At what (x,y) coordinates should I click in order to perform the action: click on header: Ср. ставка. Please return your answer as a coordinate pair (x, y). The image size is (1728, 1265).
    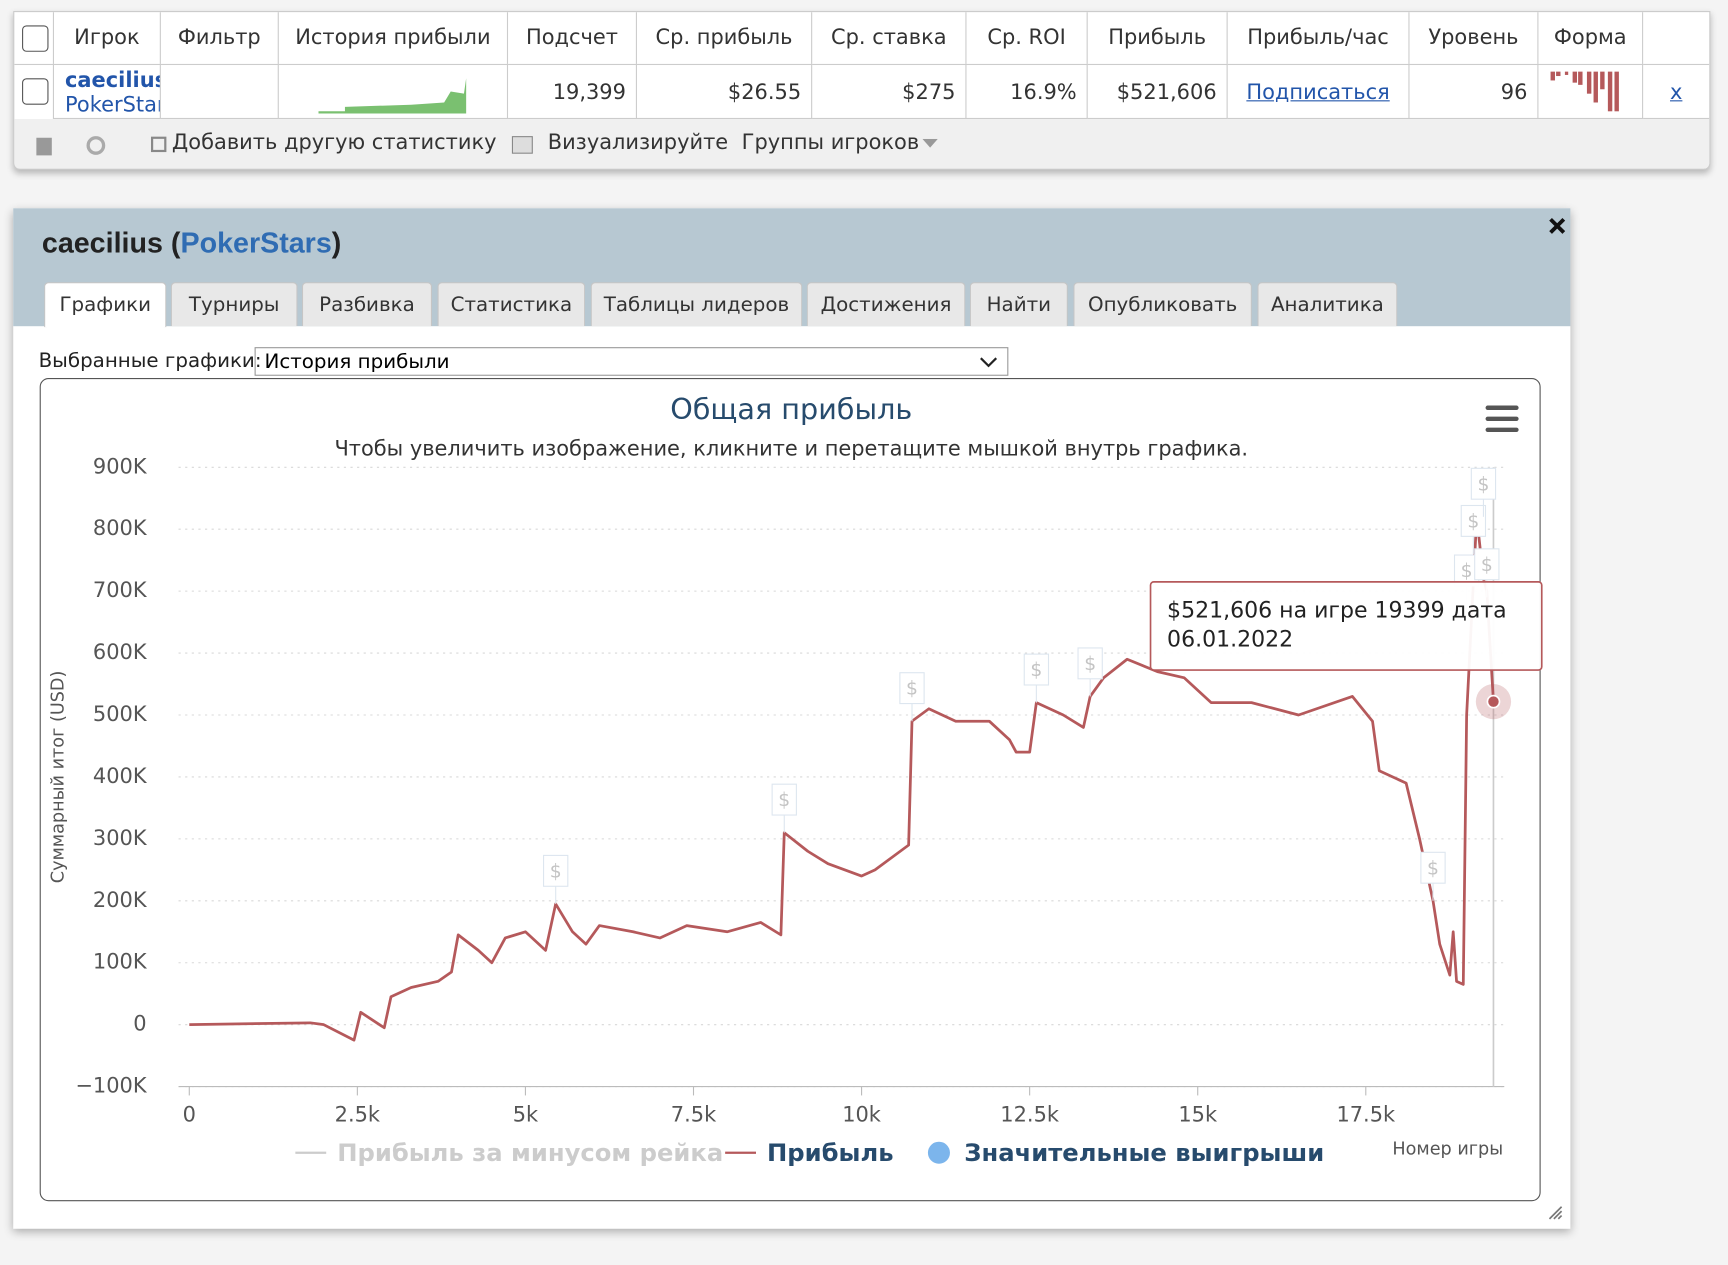
    Looking at the image, I should click on (889, 38).